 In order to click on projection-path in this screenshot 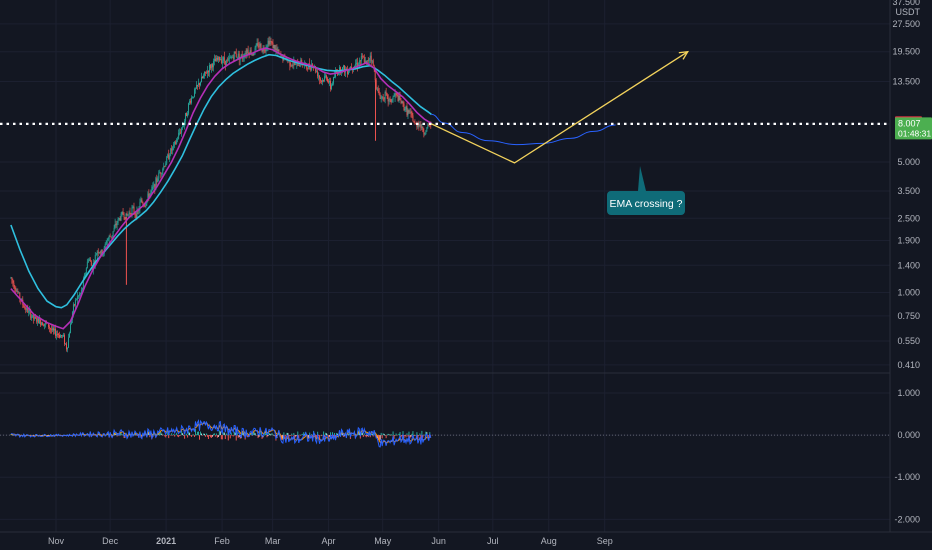, I will do `click(560, 107)`.